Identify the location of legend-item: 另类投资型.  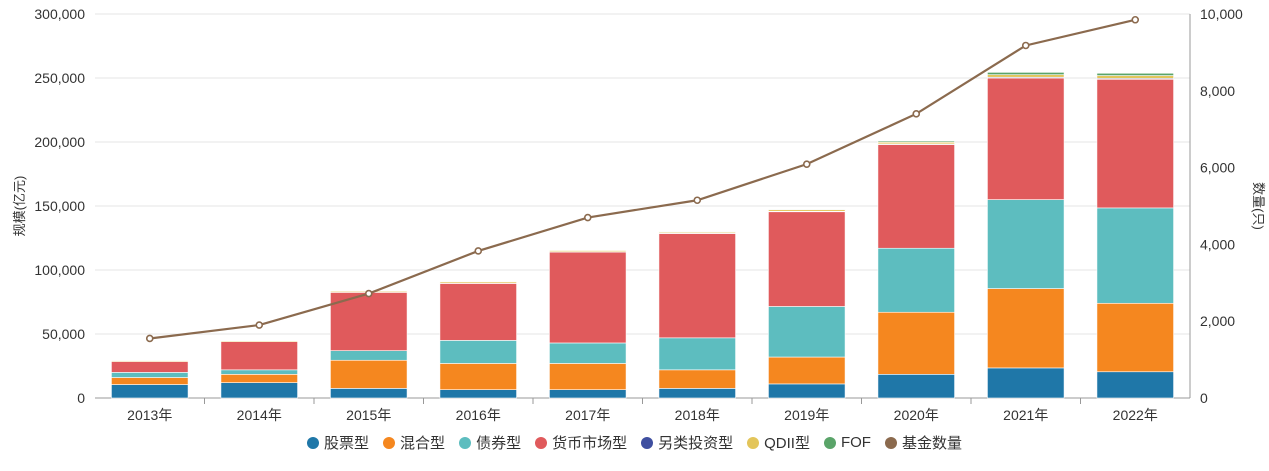
(687, 442).